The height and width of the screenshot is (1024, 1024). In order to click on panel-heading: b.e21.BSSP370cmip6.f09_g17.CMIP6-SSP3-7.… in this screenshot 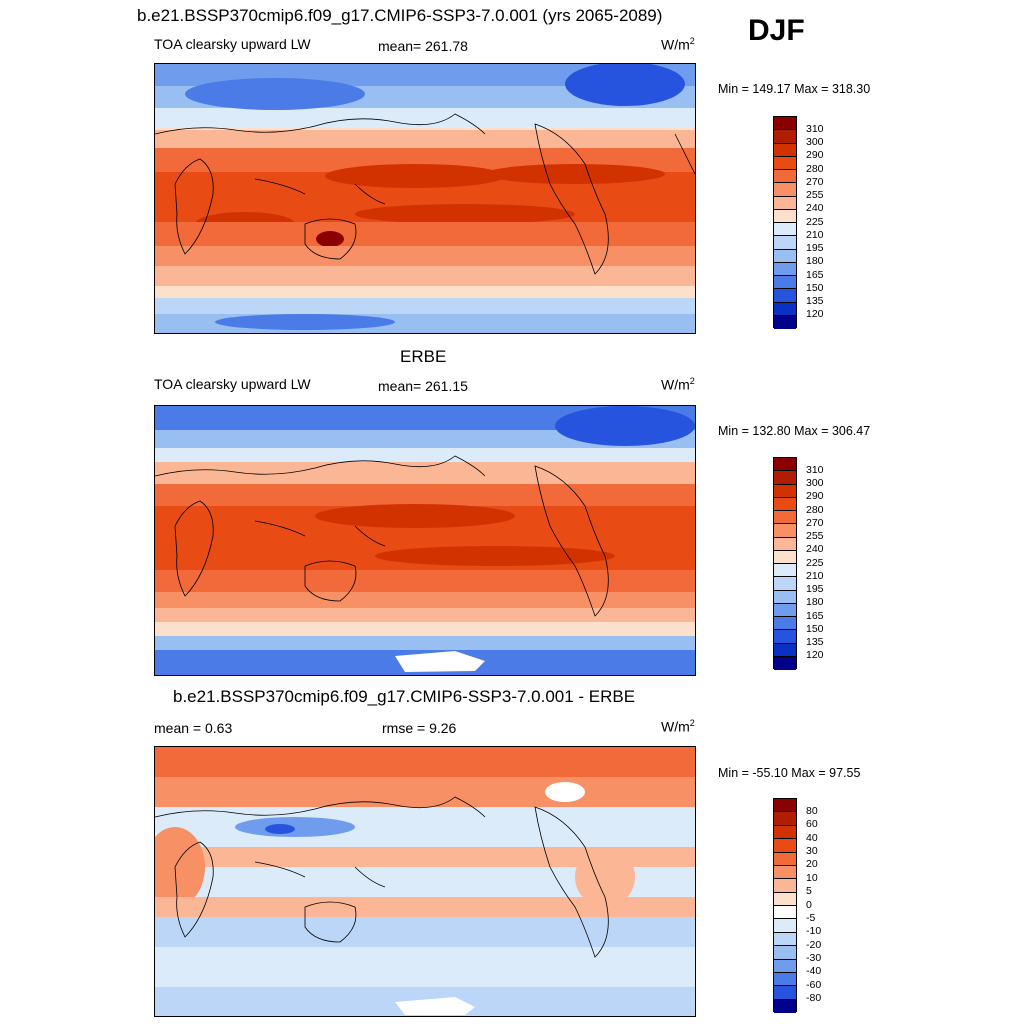, I will do `click(404, 696)`.